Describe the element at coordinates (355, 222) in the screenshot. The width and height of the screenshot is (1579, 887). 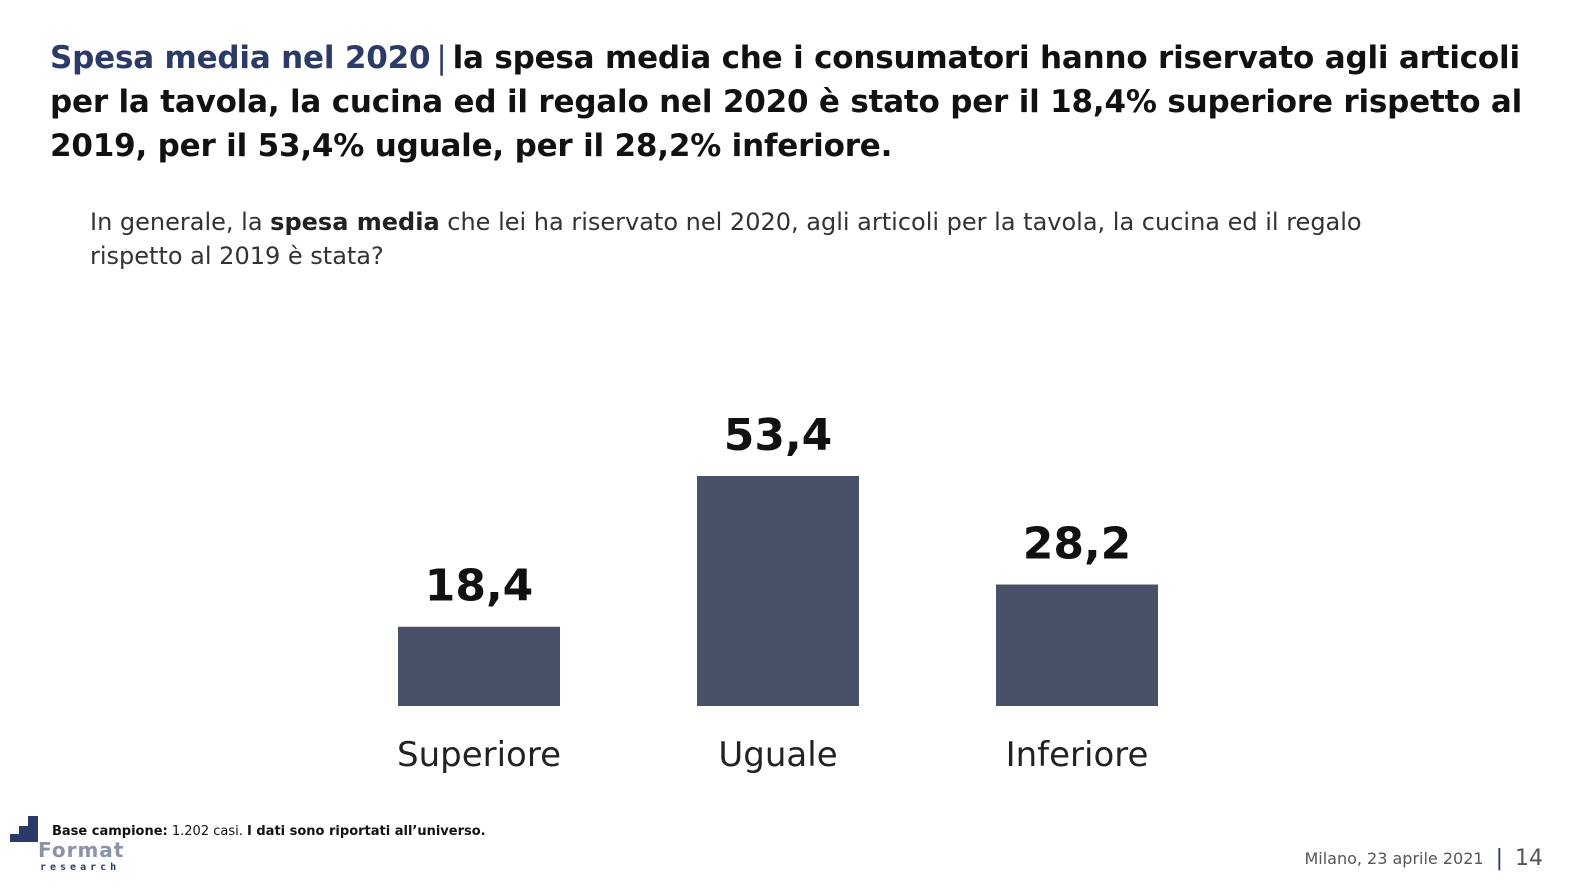
I see `question-bold: spesa media` at that location.